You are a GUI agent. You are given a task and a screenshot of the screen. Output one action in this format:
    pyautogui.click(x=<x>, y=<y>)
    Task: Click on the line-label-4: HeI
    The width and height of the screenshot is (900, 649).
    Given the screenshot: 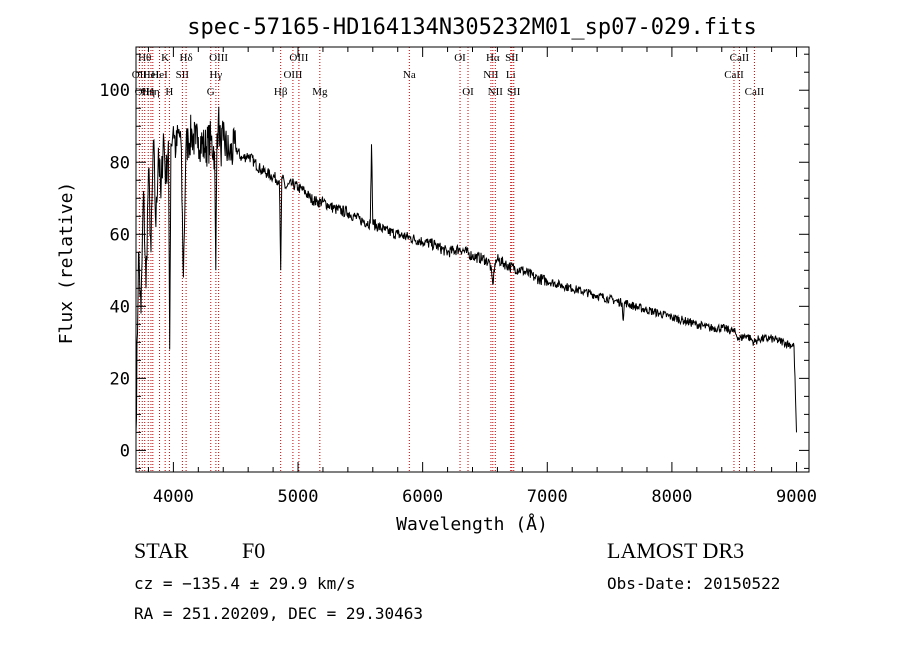 What is the action you would take?
    pyautogui.click(x=151, y=75)
    